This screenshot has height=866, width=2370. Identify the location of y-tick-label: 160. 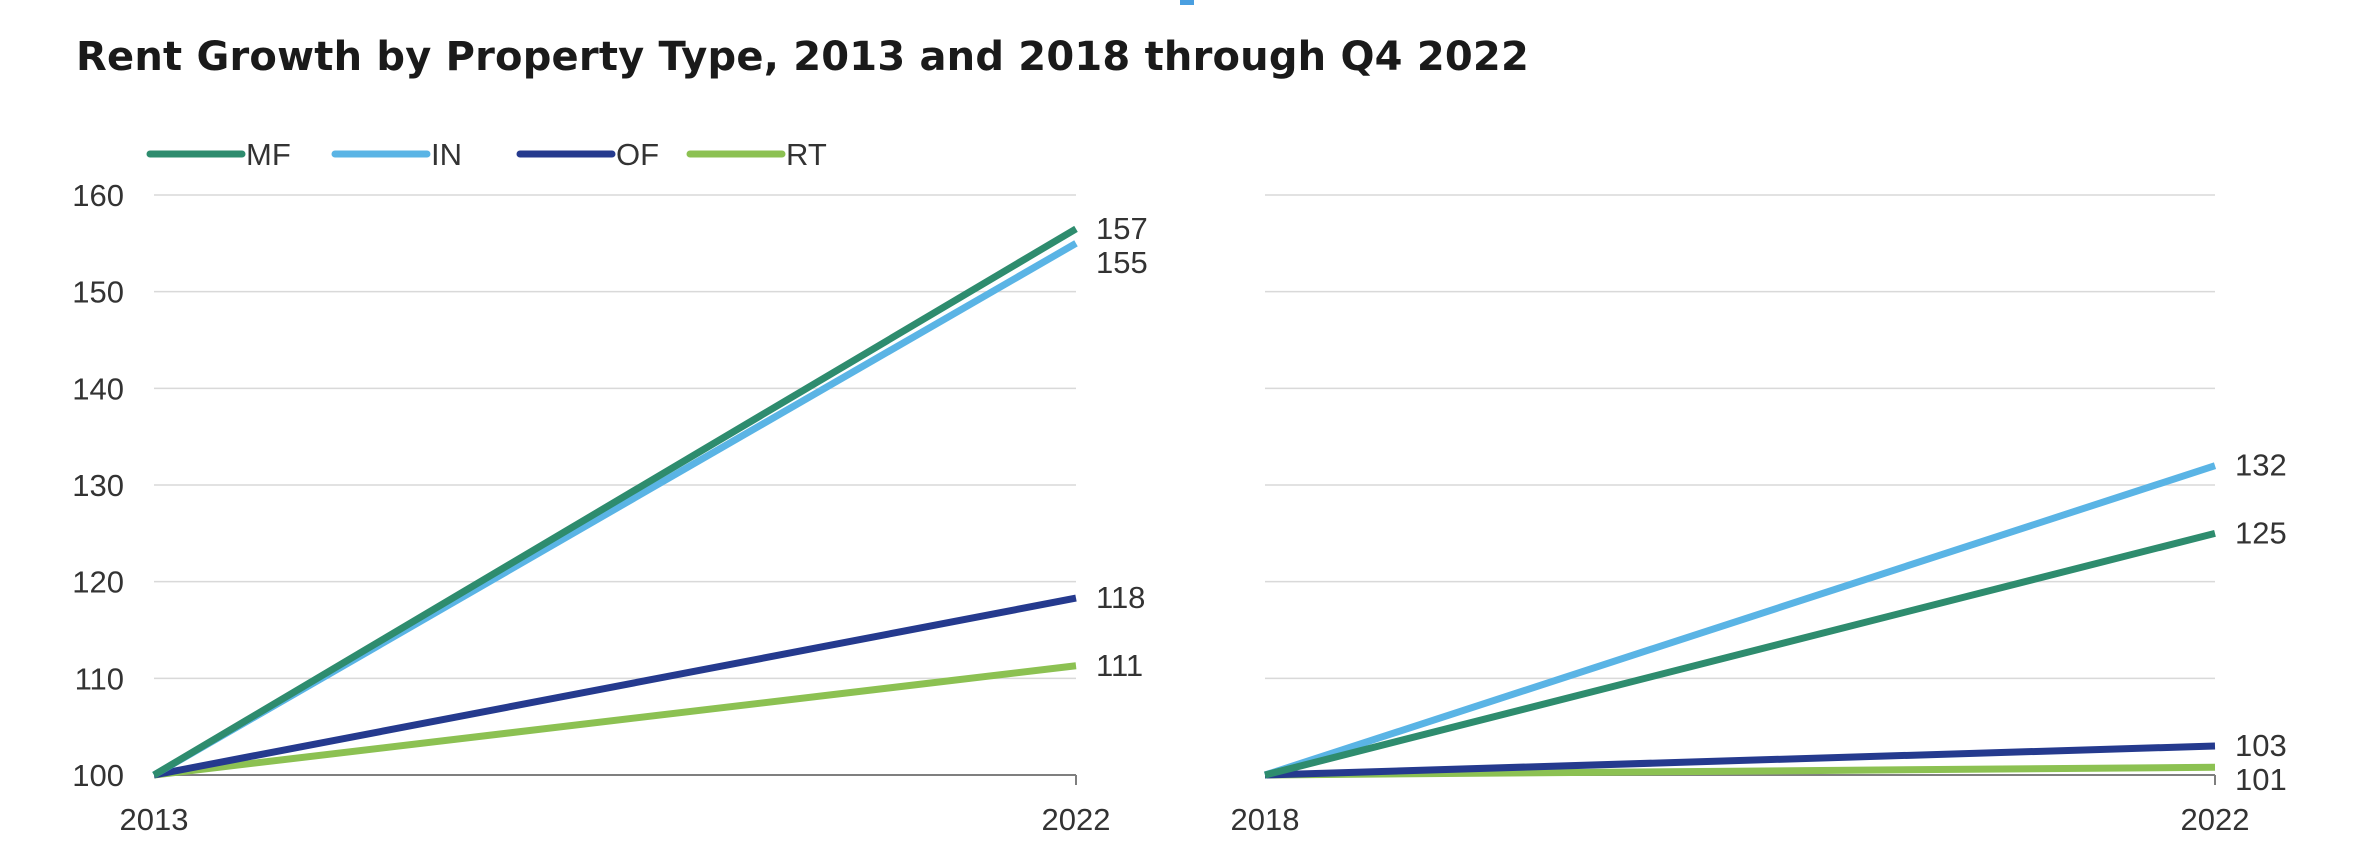
(98, 195).